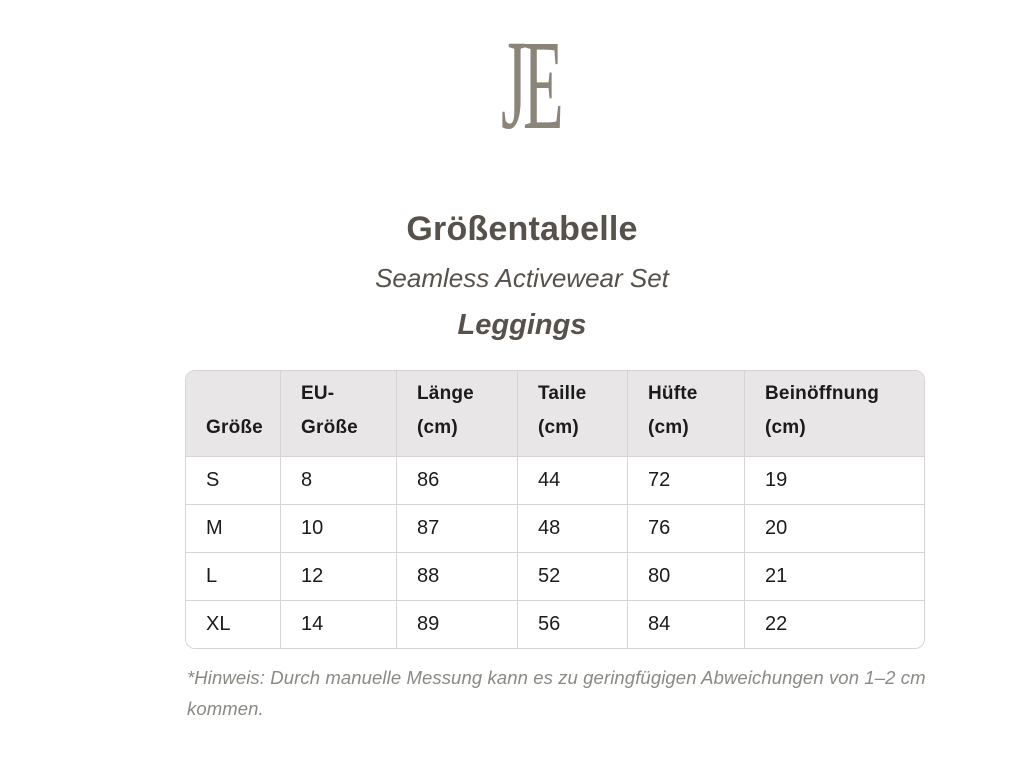  Describe the element at coordinates (338, 576) in the screenshot. I see `cell-eu-size: 12` at that location.